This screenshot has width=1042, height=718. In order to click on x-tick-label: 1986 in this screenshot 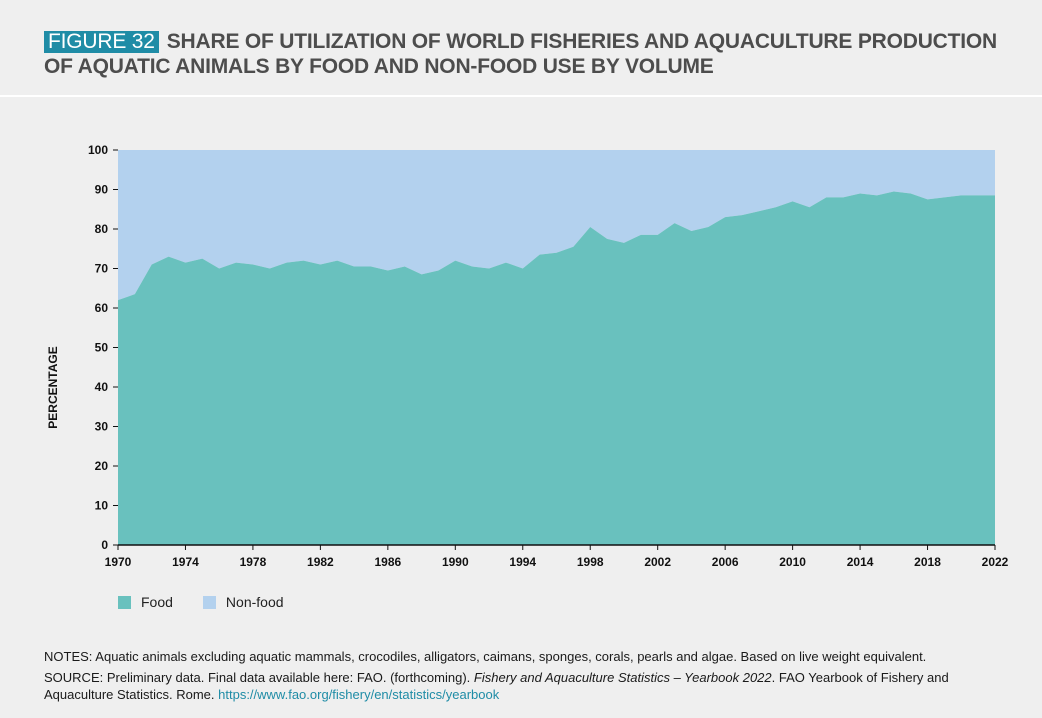, I will do `click(387, 562)`.